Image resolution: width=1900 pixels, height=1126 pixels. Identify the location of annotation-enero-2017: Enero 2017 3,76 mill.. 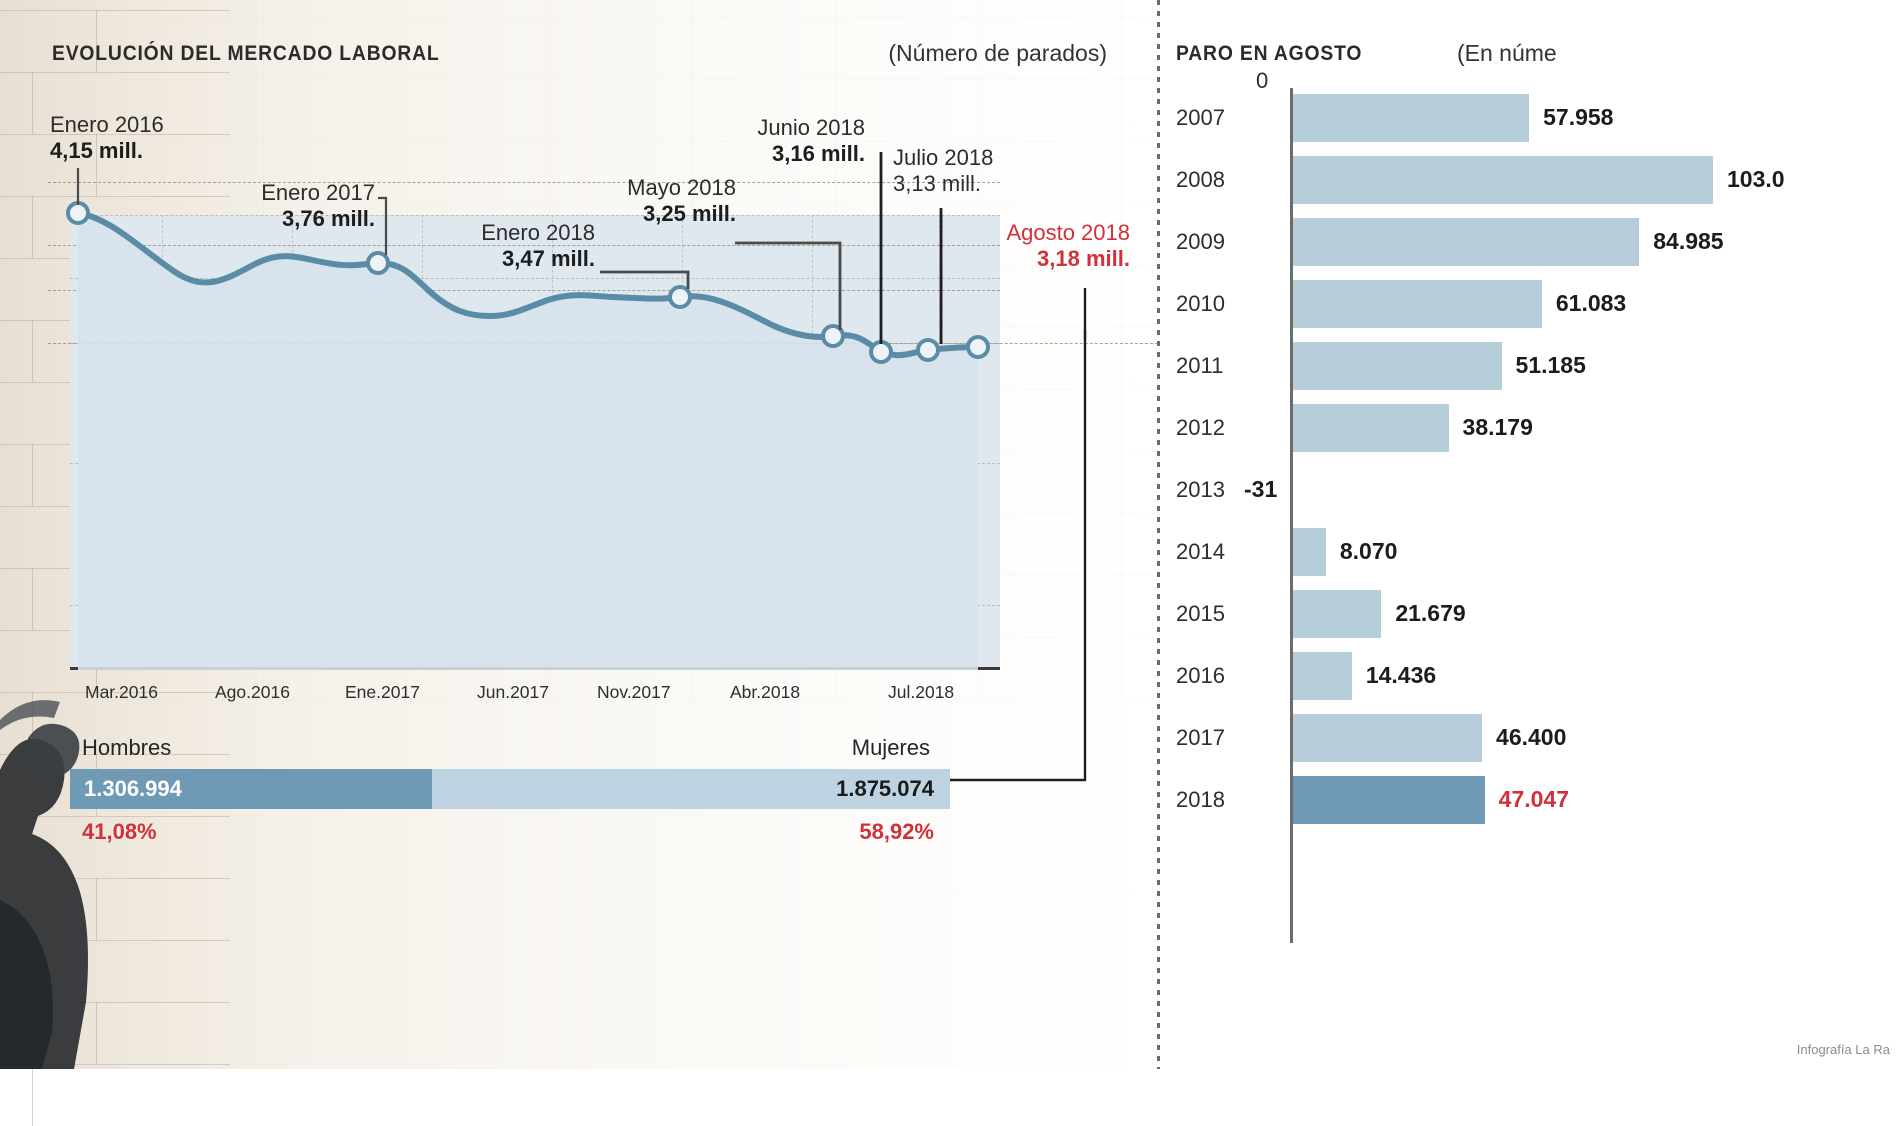
(275, 206).